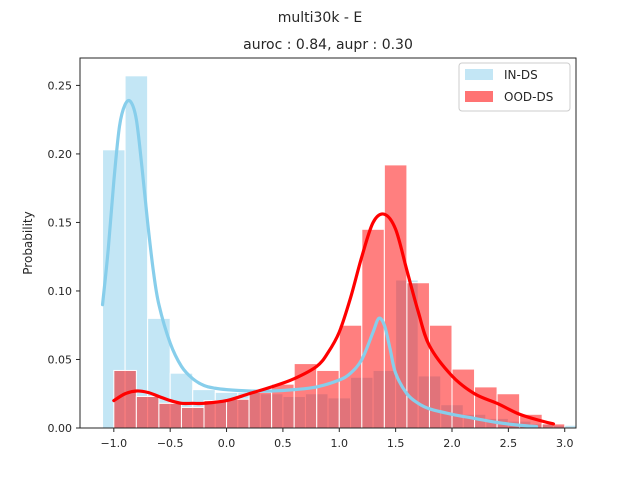  What do you see at coordinates (514, 87) in the screenshot?
I see `legend: IN-DS OOD-DS` at bounding box center [514, 87].